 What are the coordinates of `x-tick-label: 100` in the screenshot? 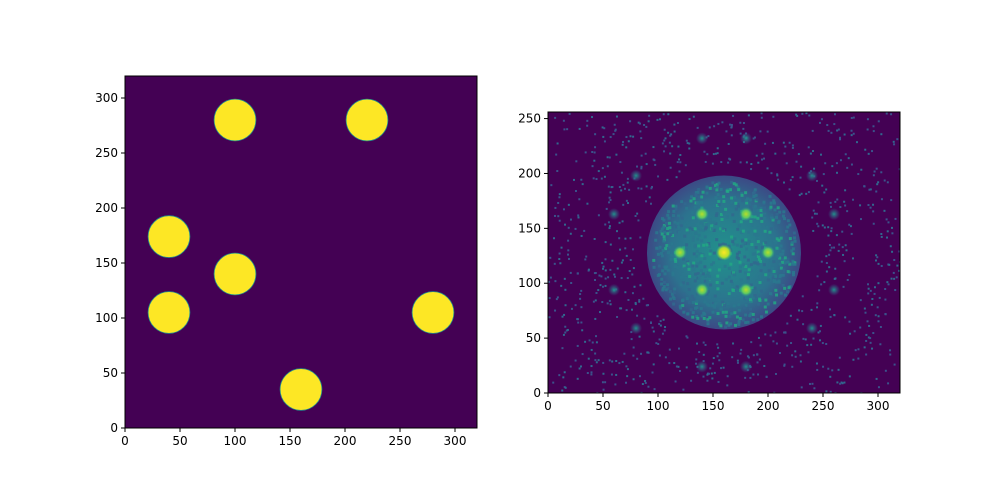 It's located at (658, 406).